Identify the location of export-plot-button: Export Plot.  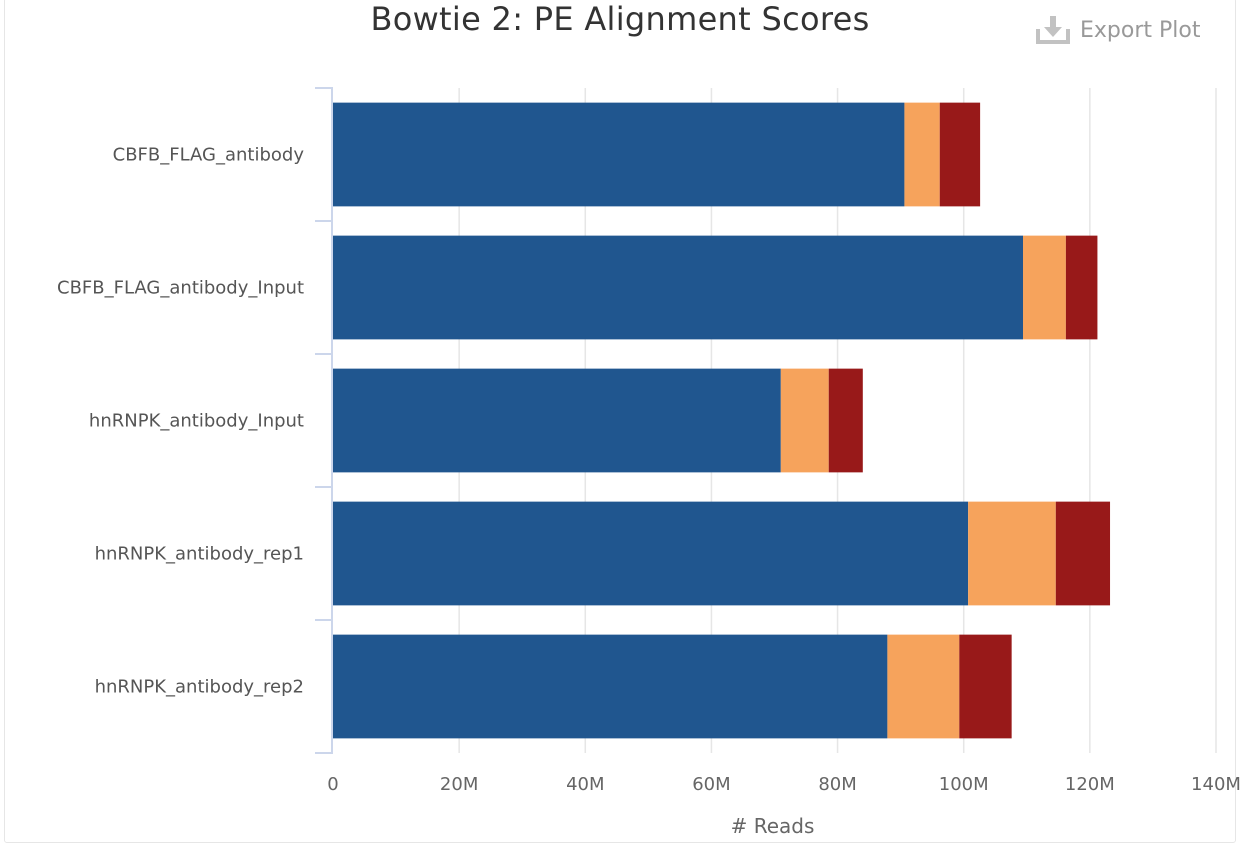
(1118, 30).